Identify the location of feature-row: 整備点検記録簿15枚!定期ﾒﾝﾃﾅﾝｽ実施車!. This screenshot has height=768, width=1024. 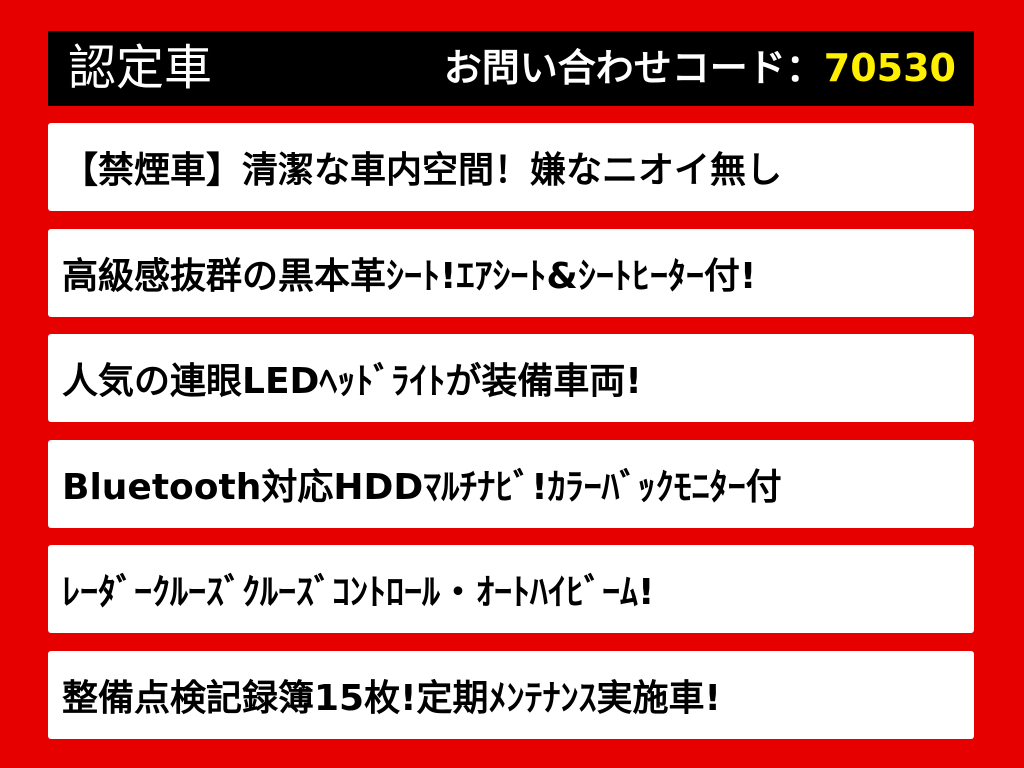
(511, 694).